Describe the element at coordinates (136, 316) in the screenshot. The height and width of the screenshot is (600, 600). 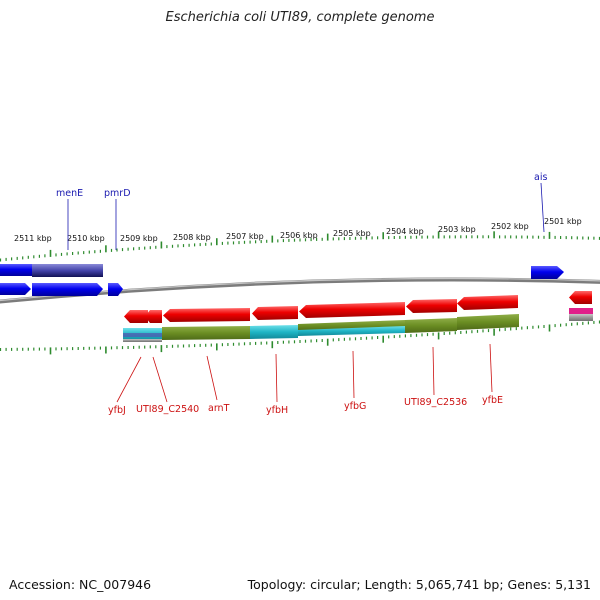
I see `gene-arrow-yfbJ` at that location.